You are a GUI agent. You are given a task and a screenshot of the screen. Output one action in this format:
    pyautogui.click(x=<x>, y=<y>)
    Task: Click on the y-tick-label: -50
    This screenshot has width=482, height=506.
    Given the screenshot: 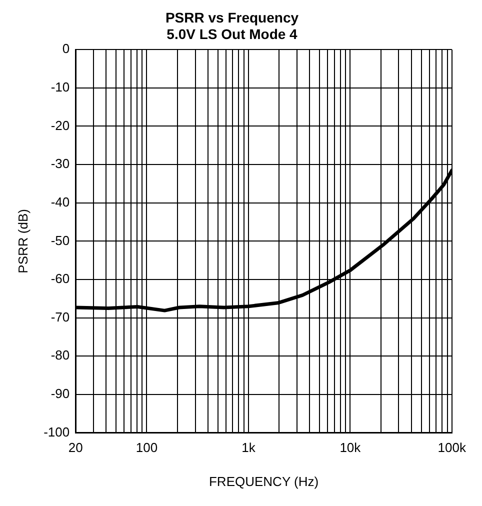 What is the action you would take?
    pyautogui.click(x=60, y=240)
    